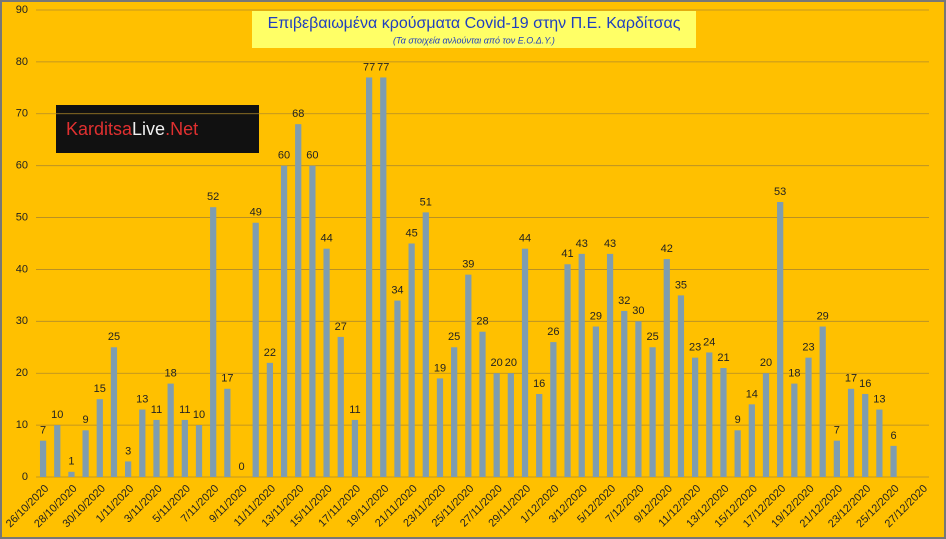 This screenshot has width=946, height=539. Describe the element at coordinates (132, 129) in the screenshot. I see `logo: KarditsaLive.Net` at that location.